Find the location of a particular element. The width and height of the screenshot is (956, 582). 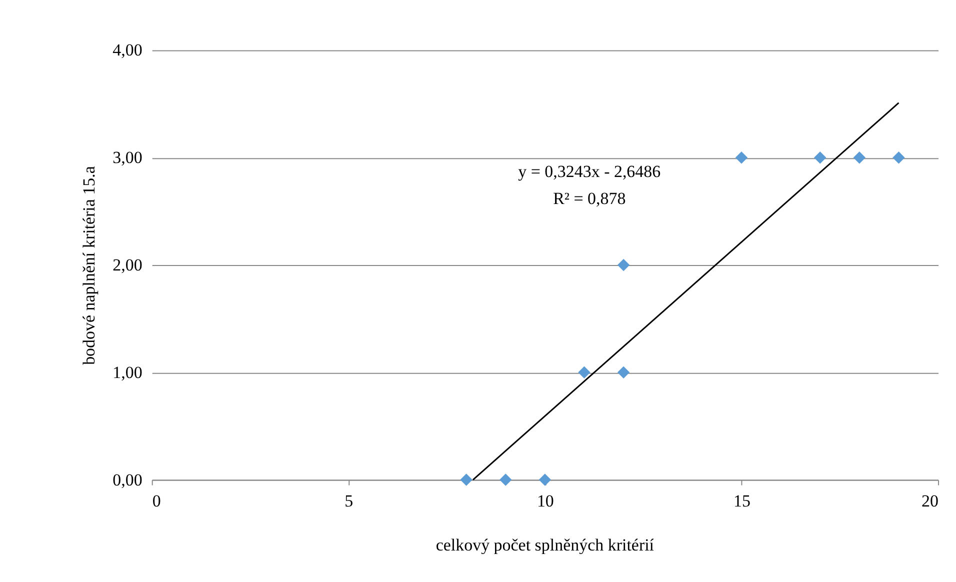

x-tick-label: 20 is located at coordinates (930, 500).